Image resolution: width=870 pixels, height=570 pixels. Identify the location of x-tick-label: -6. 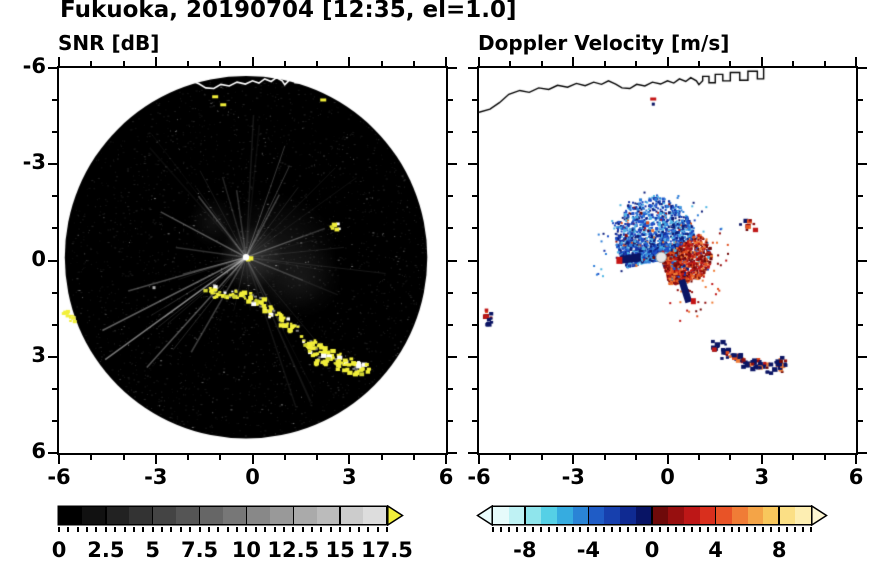
(479, 477).